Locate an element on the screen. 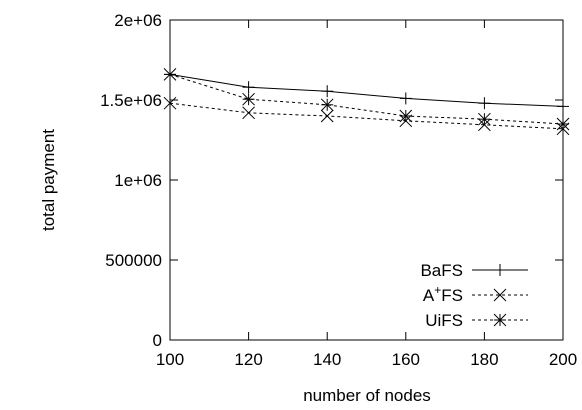 The width and height of the screenshot is (582, 410). y-tick-label: 1e+06 is located at coordinates (138, 180).